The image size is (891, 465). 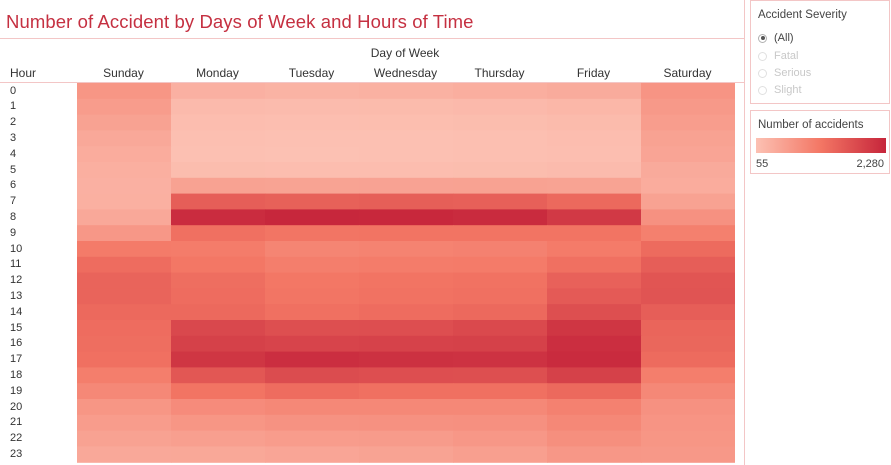 I want to click on radio-option-fatal: Fatal, so click(x=778, y=56).